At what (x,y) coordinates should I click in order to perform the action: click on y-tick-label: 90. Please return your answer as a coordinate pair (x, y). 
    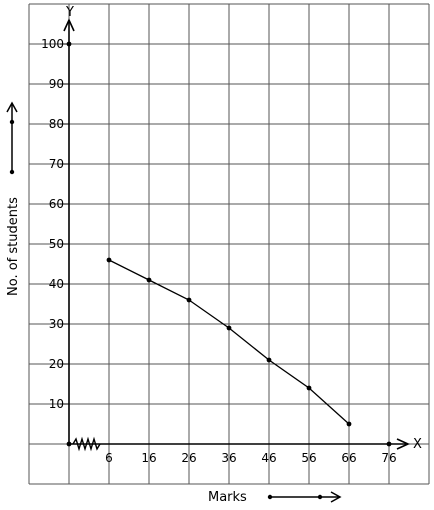
    Looking at the image, I should click on (56, 84).